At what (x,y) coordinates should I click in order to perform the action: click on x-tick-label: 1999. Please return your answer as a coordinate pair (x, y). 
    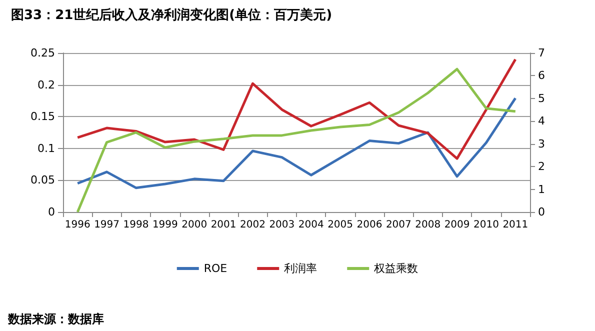
    Looking at the image, I should click on (165, 225).